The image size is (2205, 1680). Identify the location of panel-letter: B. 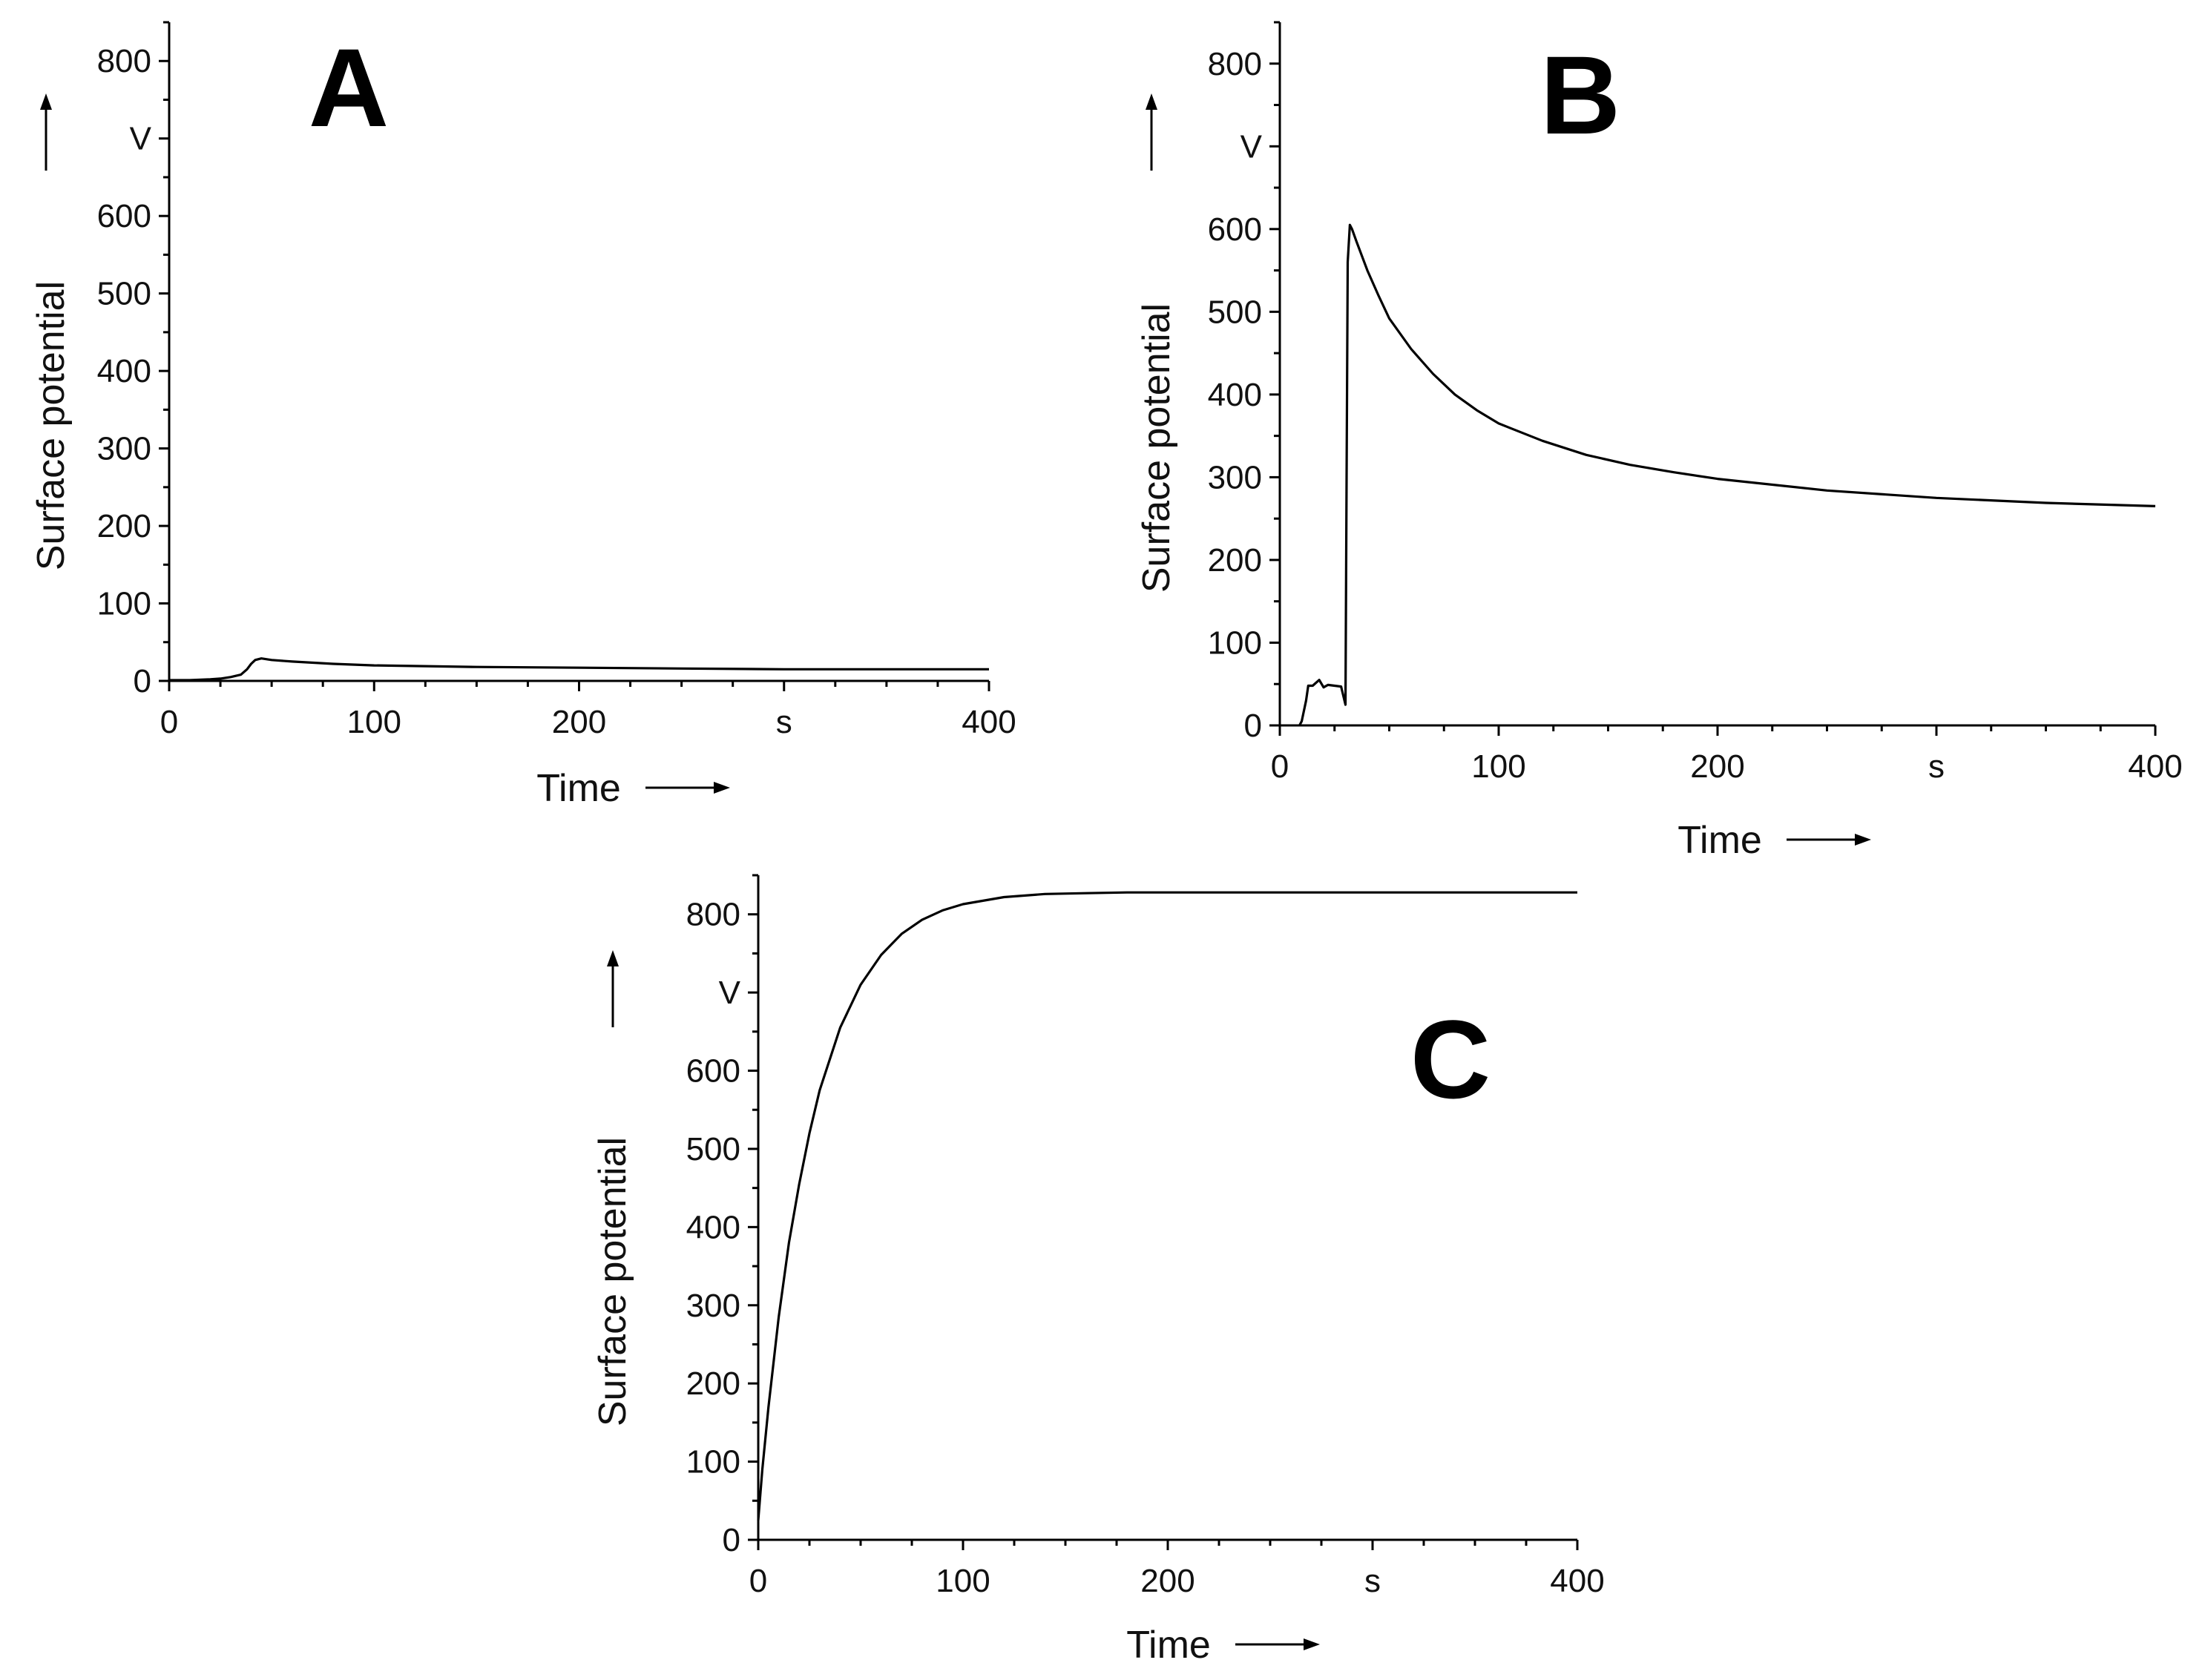
(1580, 95).